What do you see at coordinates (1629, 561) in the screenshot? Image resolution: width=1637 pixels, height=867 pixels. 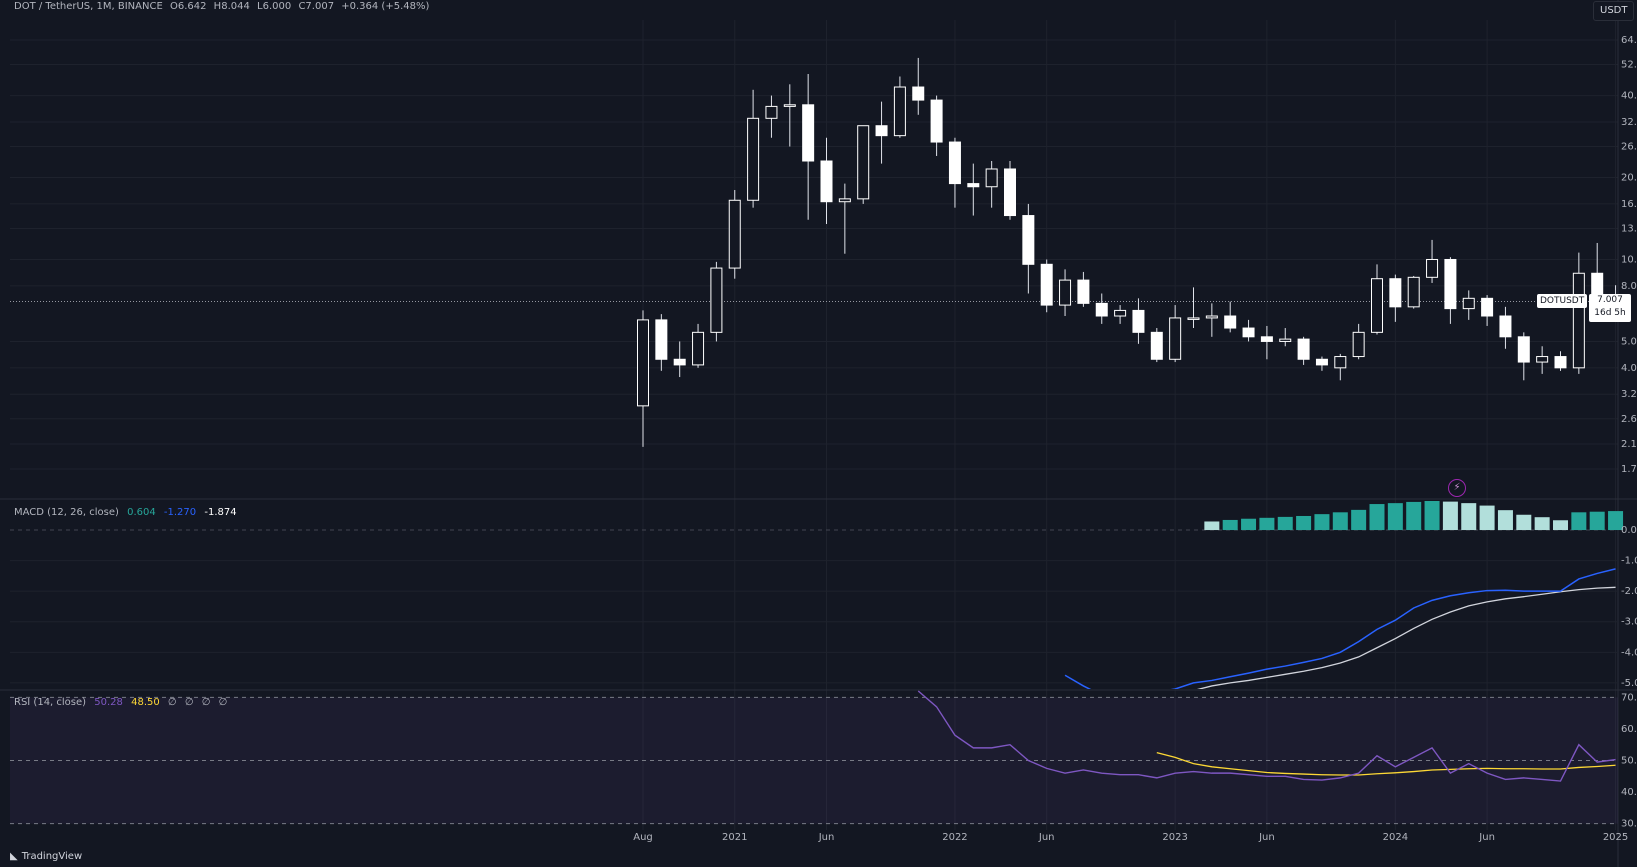 I see `macd-tick-label: -1.000` at bounding box center [1629, 561].